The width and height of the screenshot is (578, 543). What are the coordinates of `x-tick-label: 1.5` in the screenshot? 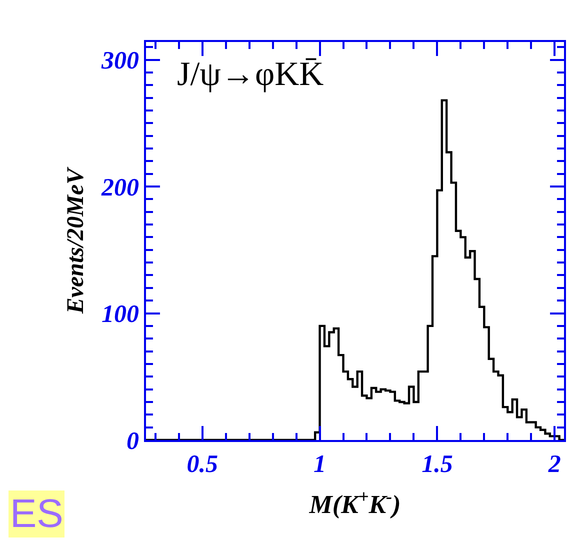 It's located at (437, 464).